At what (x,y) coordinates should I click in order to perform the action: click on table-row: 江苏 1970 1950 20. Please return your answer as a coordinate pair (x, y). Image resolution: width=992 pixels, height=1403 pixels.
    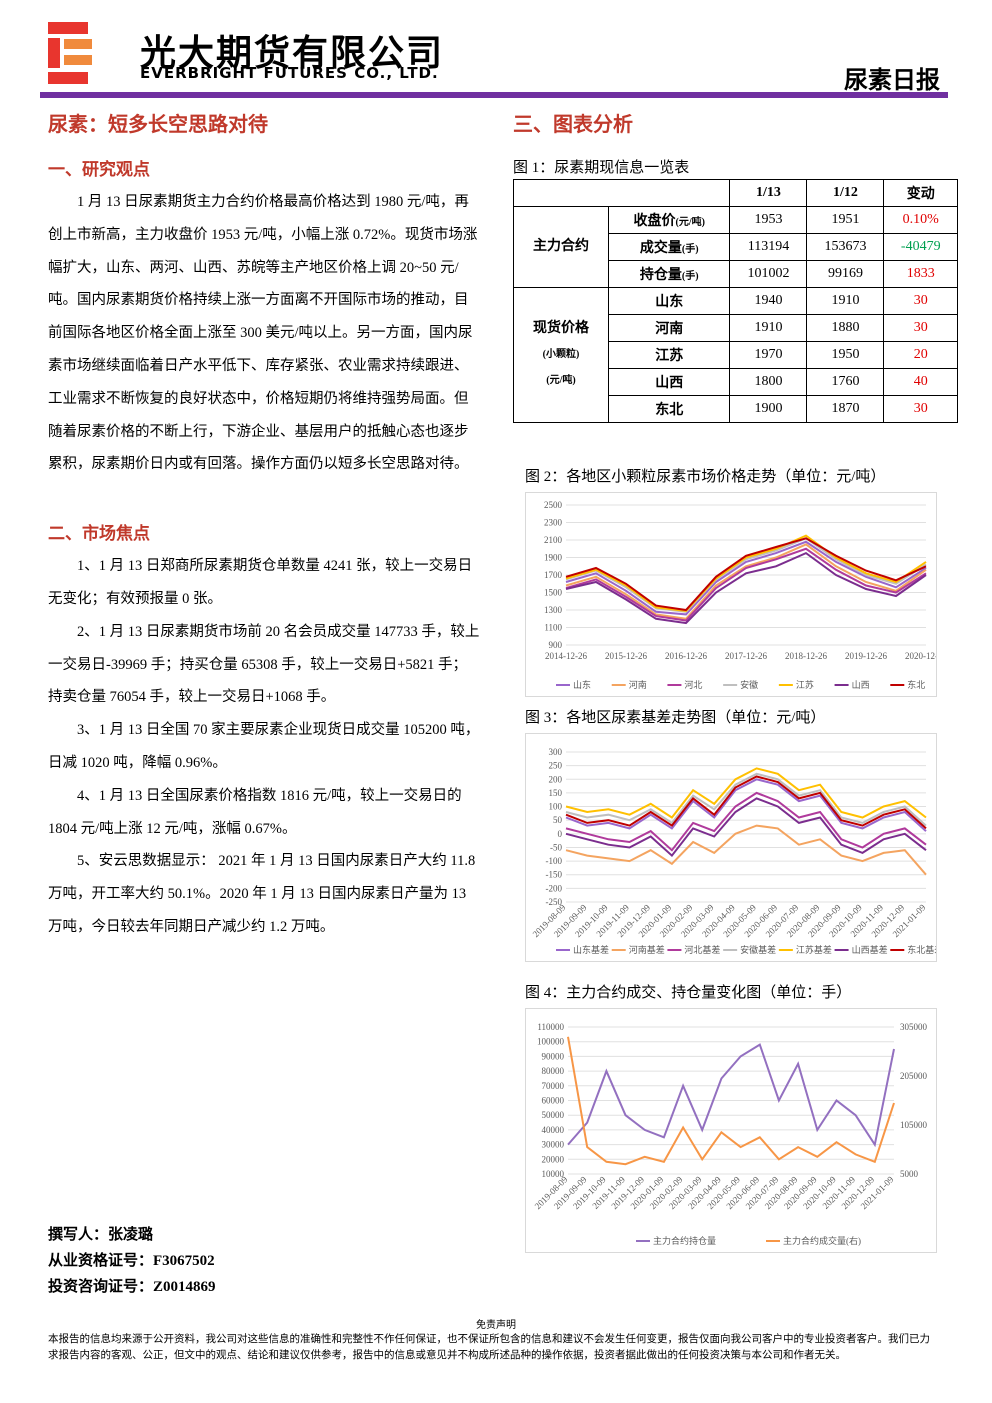
    Looking at the image, I should click on (736, 355).